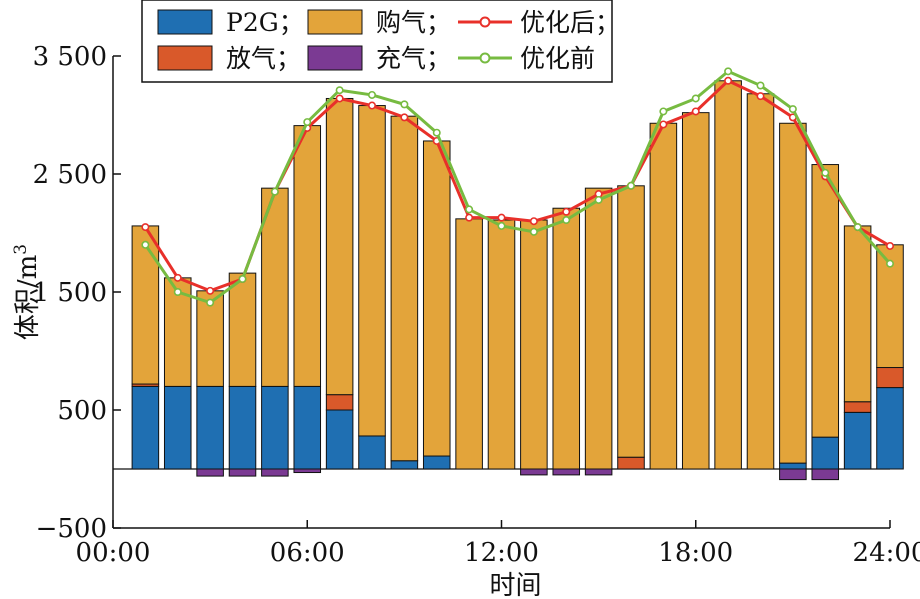 Image resolution: width=920 pixels, height=599 pixels. Describe the element at coordinates (335, 58) in the screenshot. I see `legend-swatch-charge-gas` at that location.